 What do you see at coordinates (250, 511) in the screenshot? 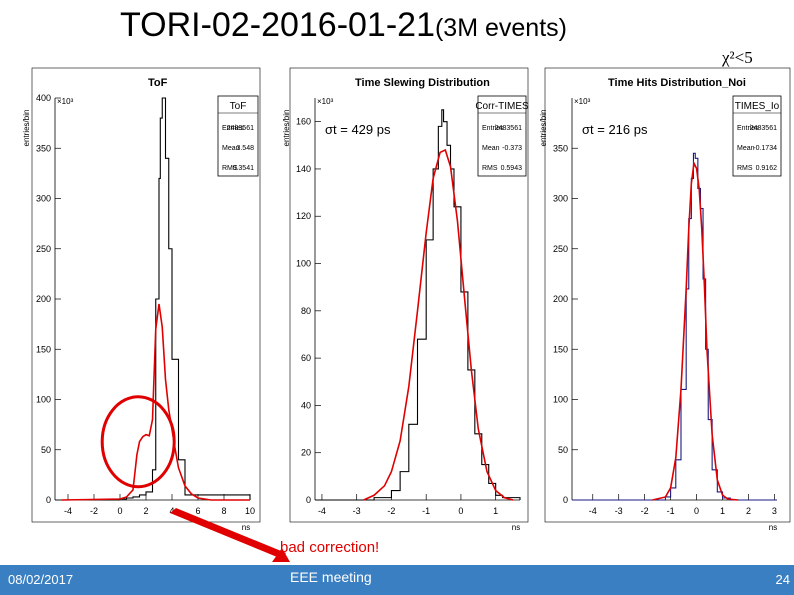
I see `x-tick-label: 10` at bounding box center [250, 511].